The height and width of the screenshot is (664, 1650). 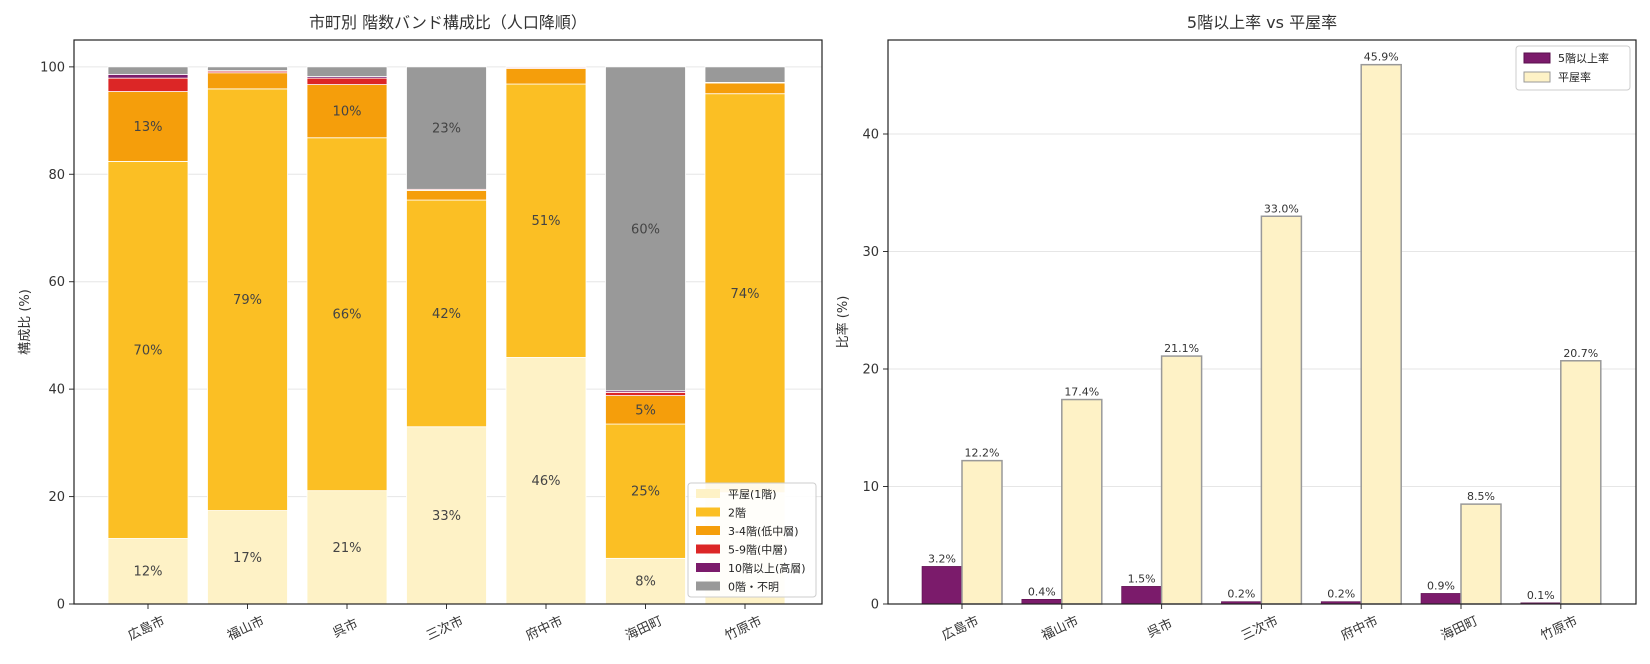 What do you see at coordinates (753, 587) in the screenshot?
I see `legend-label: 0階・不明` at bounding box center [753, 587].